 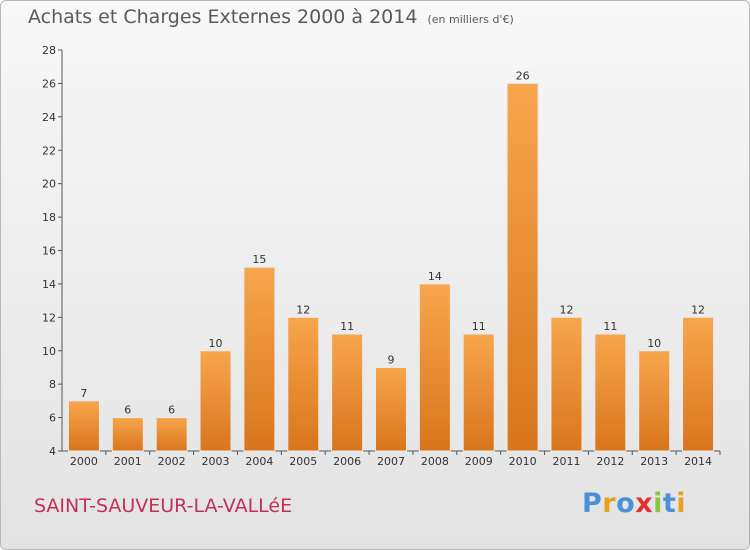 What do you see at coordinates (163, 506) in the screenshot?
I see `commune-name: SAINT-SAUVEUR-LA-VALLéE` at bounding box center [163, 506].